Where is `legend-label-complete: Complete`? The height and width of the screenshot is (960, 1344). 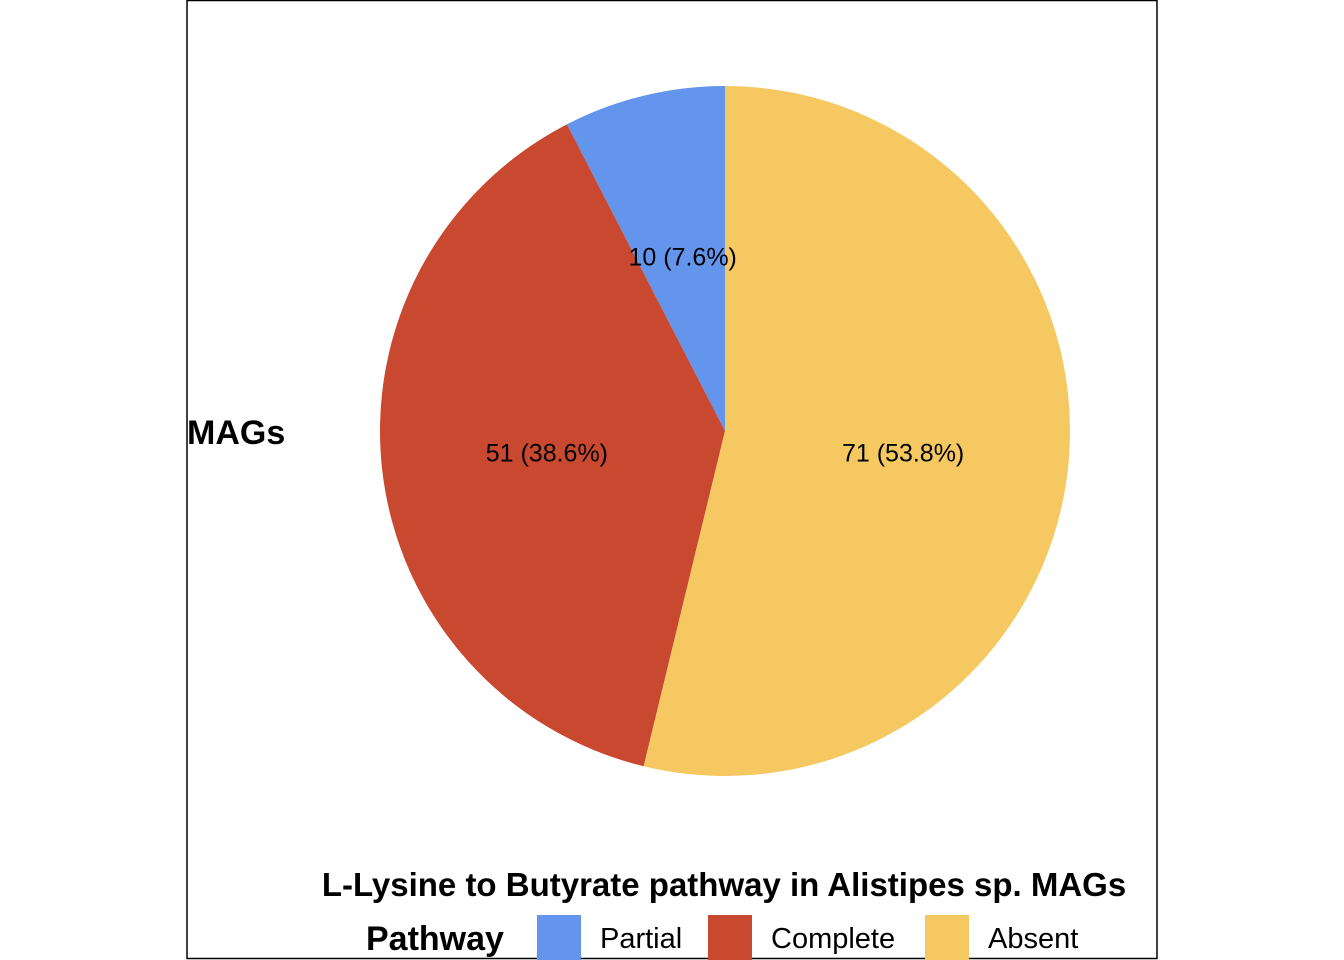 legend-label-complete: Complete is located at coordinates (833, 939).